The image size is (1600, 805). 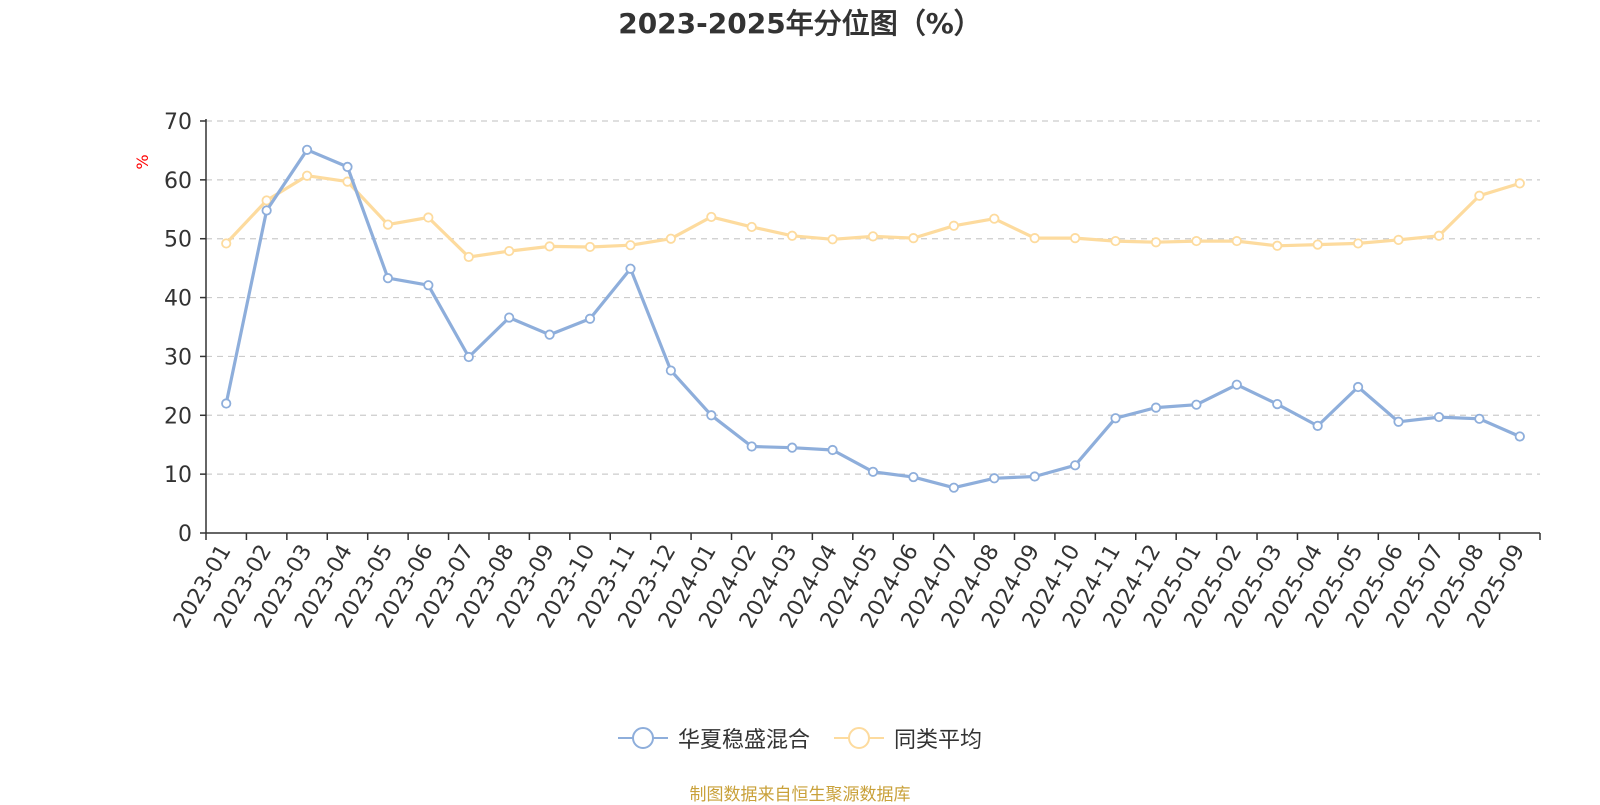 I want to click on y-tick-label: 20, so click(x=178, y=416).